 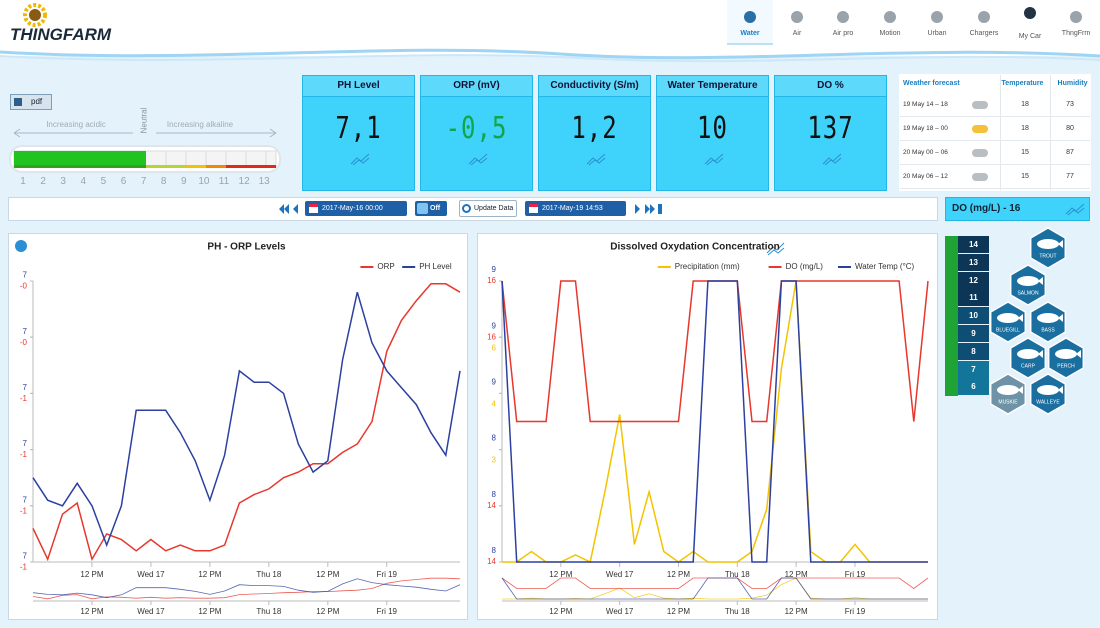 What do you see at coordinates (494, 460) in the screenshot?
I see `y-tick-label: 3` at bounding box center [494, 460].